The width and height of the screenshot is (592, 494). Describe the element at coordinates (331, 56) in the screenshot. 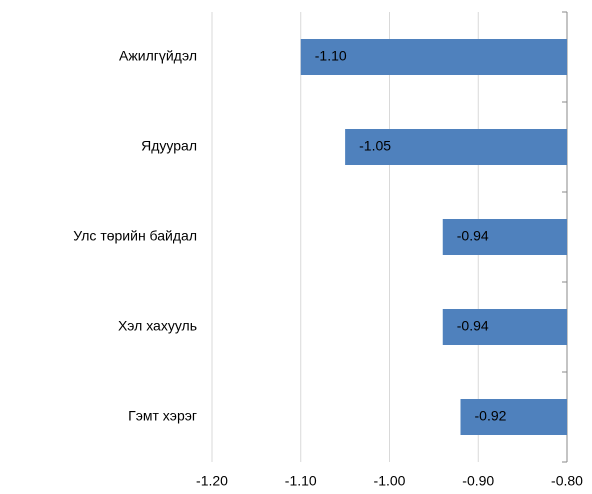

I see `data-label: -1.10` at that location.